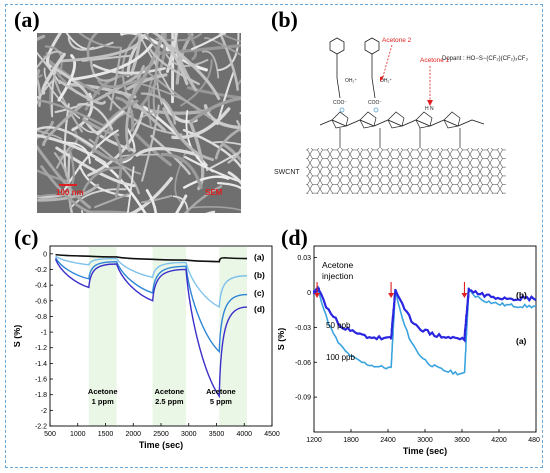  What do you see at coordinates (169, 401) in the screenshot?
I see `acetone-annotation-conc: 2.5 ppm` at bounding box center [169, 401].